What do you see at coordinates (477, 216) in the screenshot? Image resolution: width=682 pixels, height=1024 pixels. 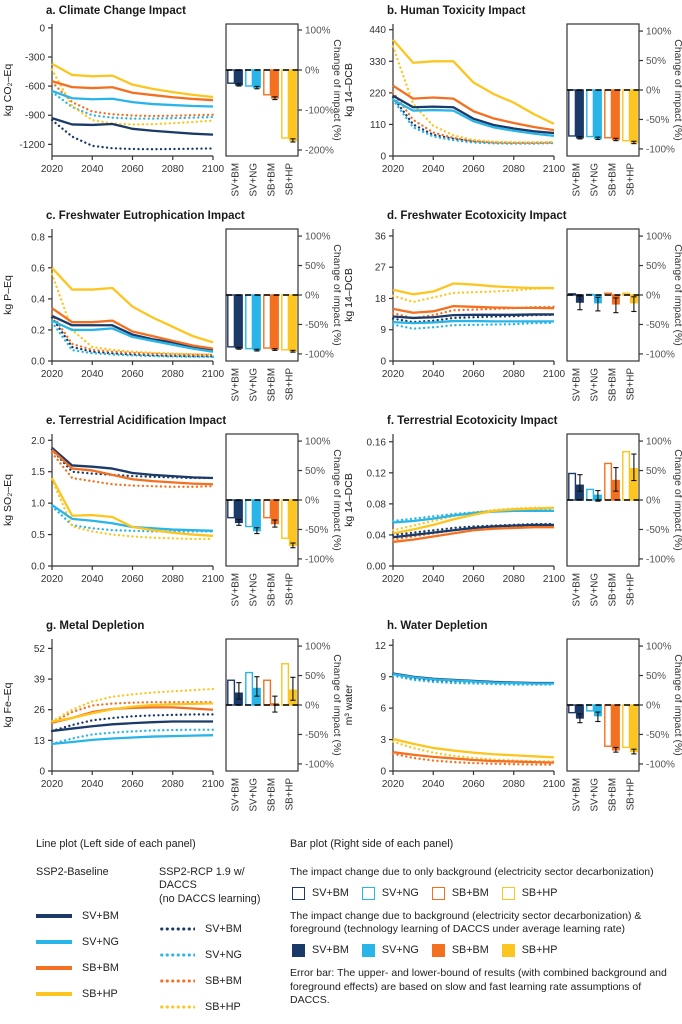 I see `svg-text:d. Freshwater Ecotoxicity Impa: d. Freshwater Ecotoxicity Impact` at bounding box center [477, 216].